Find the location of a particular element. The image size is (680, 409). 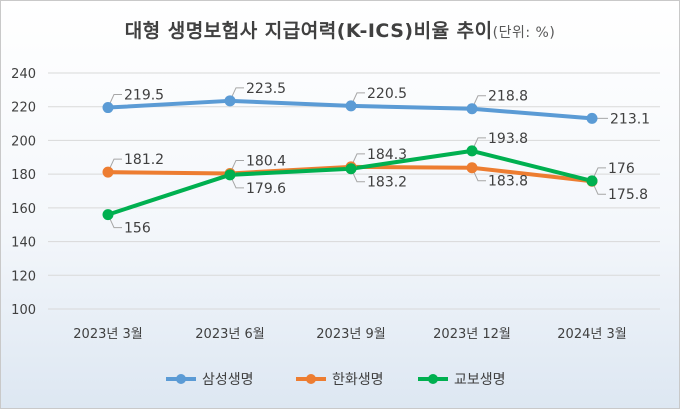

data-label: 183.2 is located at coordinates (387, 183).